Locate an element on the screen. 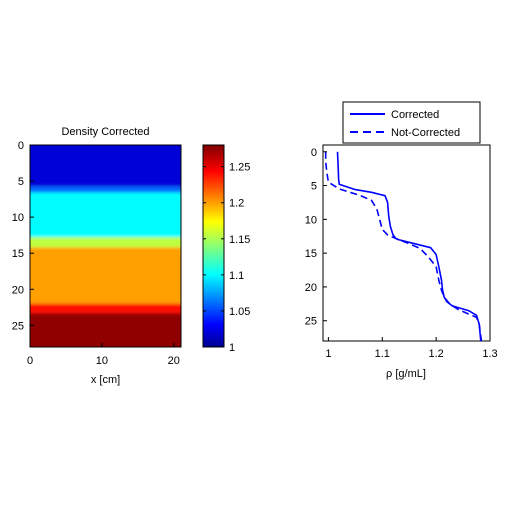 The width and height of the screenshot is (515, 515). heatmap-ytick-label: 10 is located at coordinates (18, 218).